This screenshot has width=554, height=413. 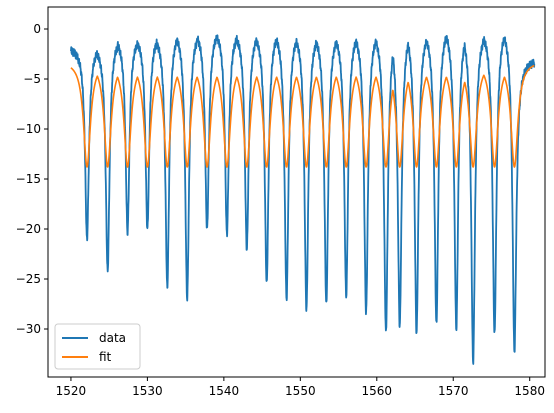 What do you see at coordinates (32, 79) in the screenshot?
I see `y-tick-label: −5` at bounding box center [32, 79].